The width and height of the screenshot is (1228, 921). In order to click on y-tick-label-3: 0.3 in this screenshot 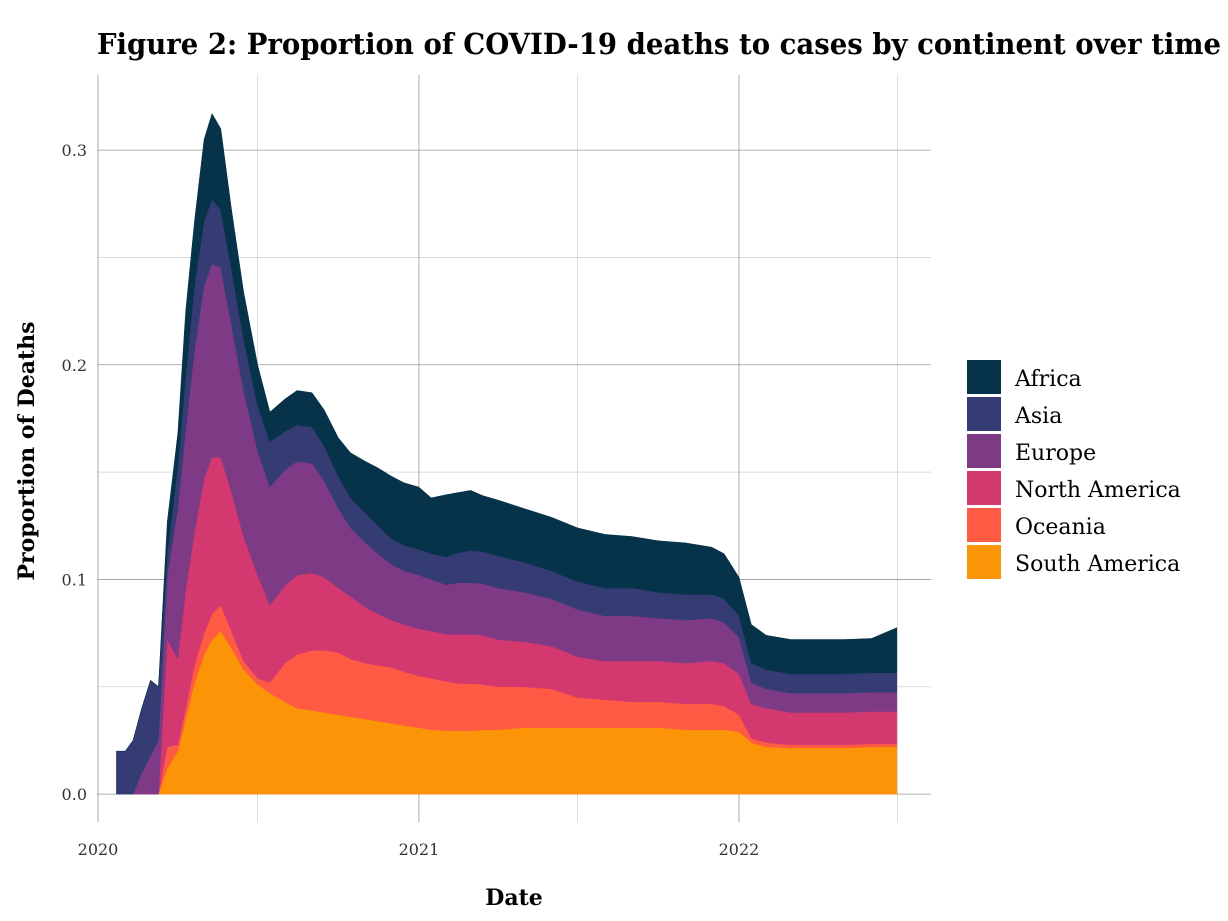, I will do `click(74, 150)`.